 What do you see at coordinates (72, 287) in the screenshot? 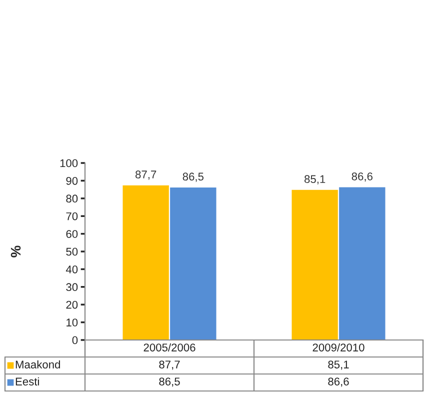
I see `y-tick-label: 30` at bounding box center [72, 287].